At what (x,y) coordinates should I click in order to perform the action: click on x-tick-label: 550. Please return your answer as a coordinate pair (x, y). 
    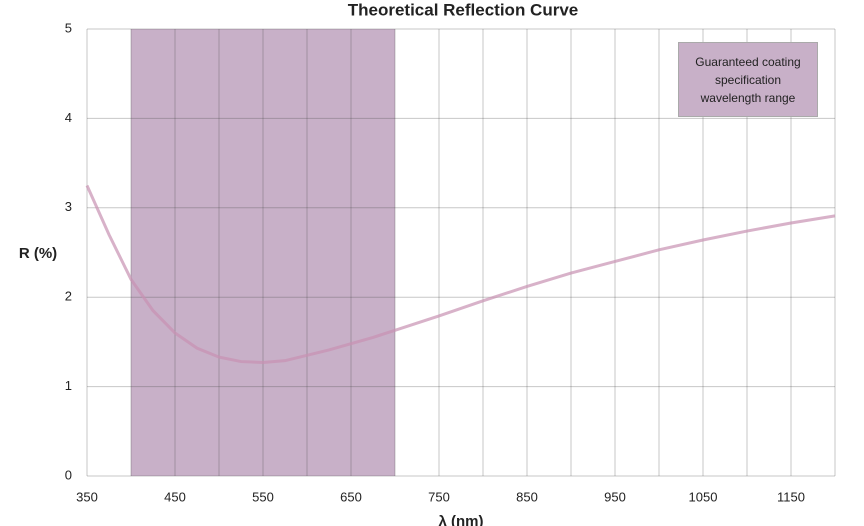
    Looking at the image, I should click on (263, 496).